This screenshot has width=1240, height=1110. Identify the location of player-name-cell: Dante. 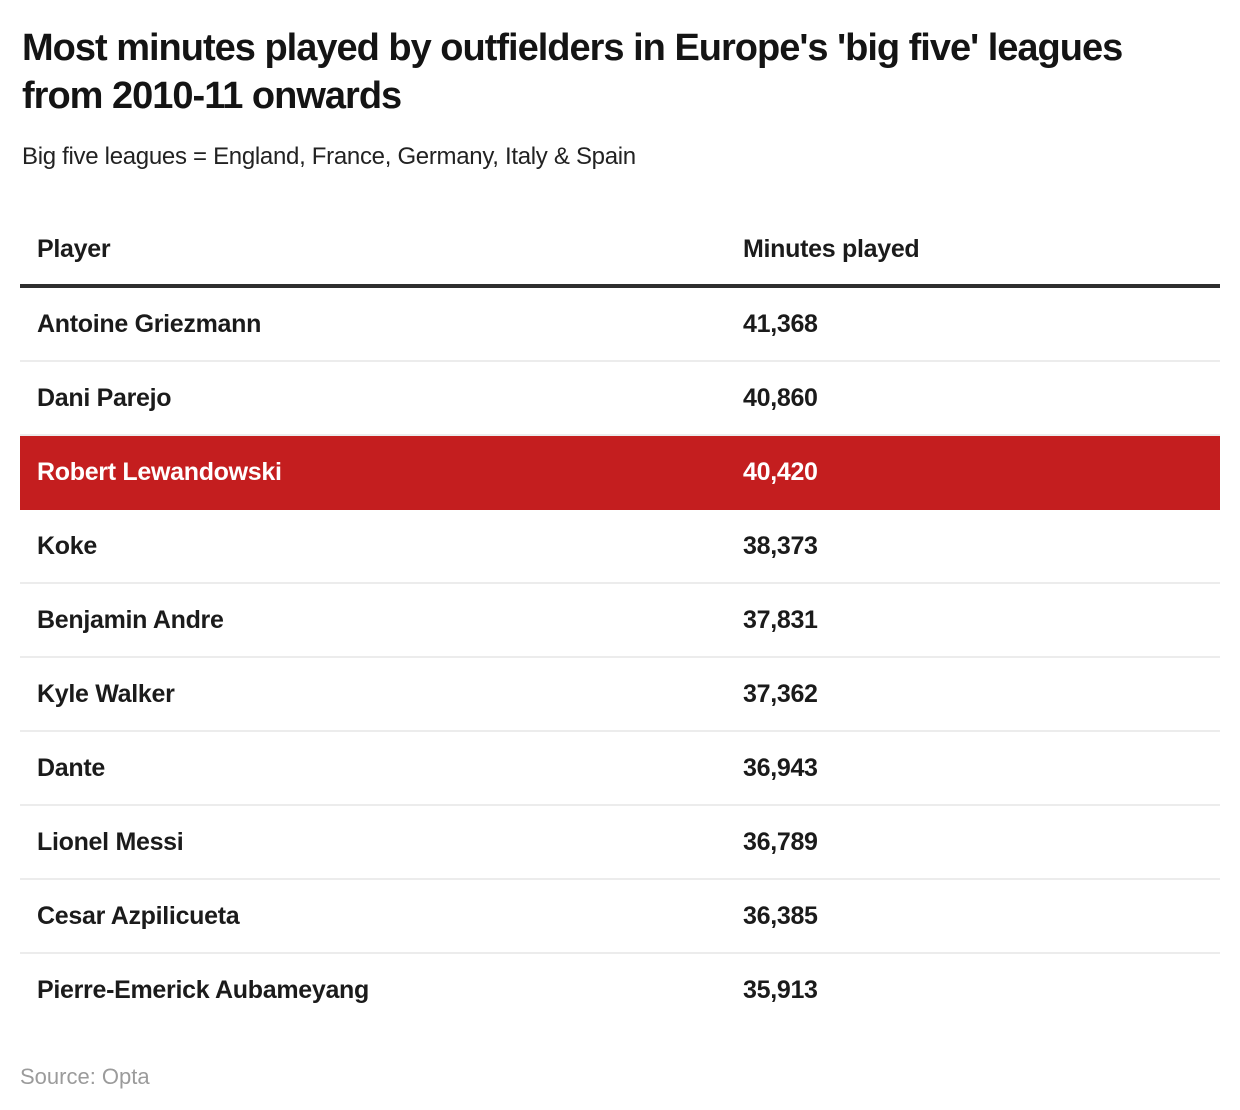
(373, 768).